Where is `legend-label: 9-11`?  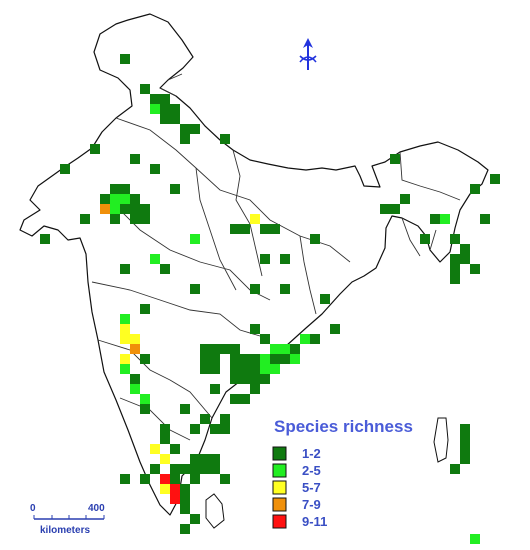
legend-label: 9-11 is located at coordinates (314, 521).